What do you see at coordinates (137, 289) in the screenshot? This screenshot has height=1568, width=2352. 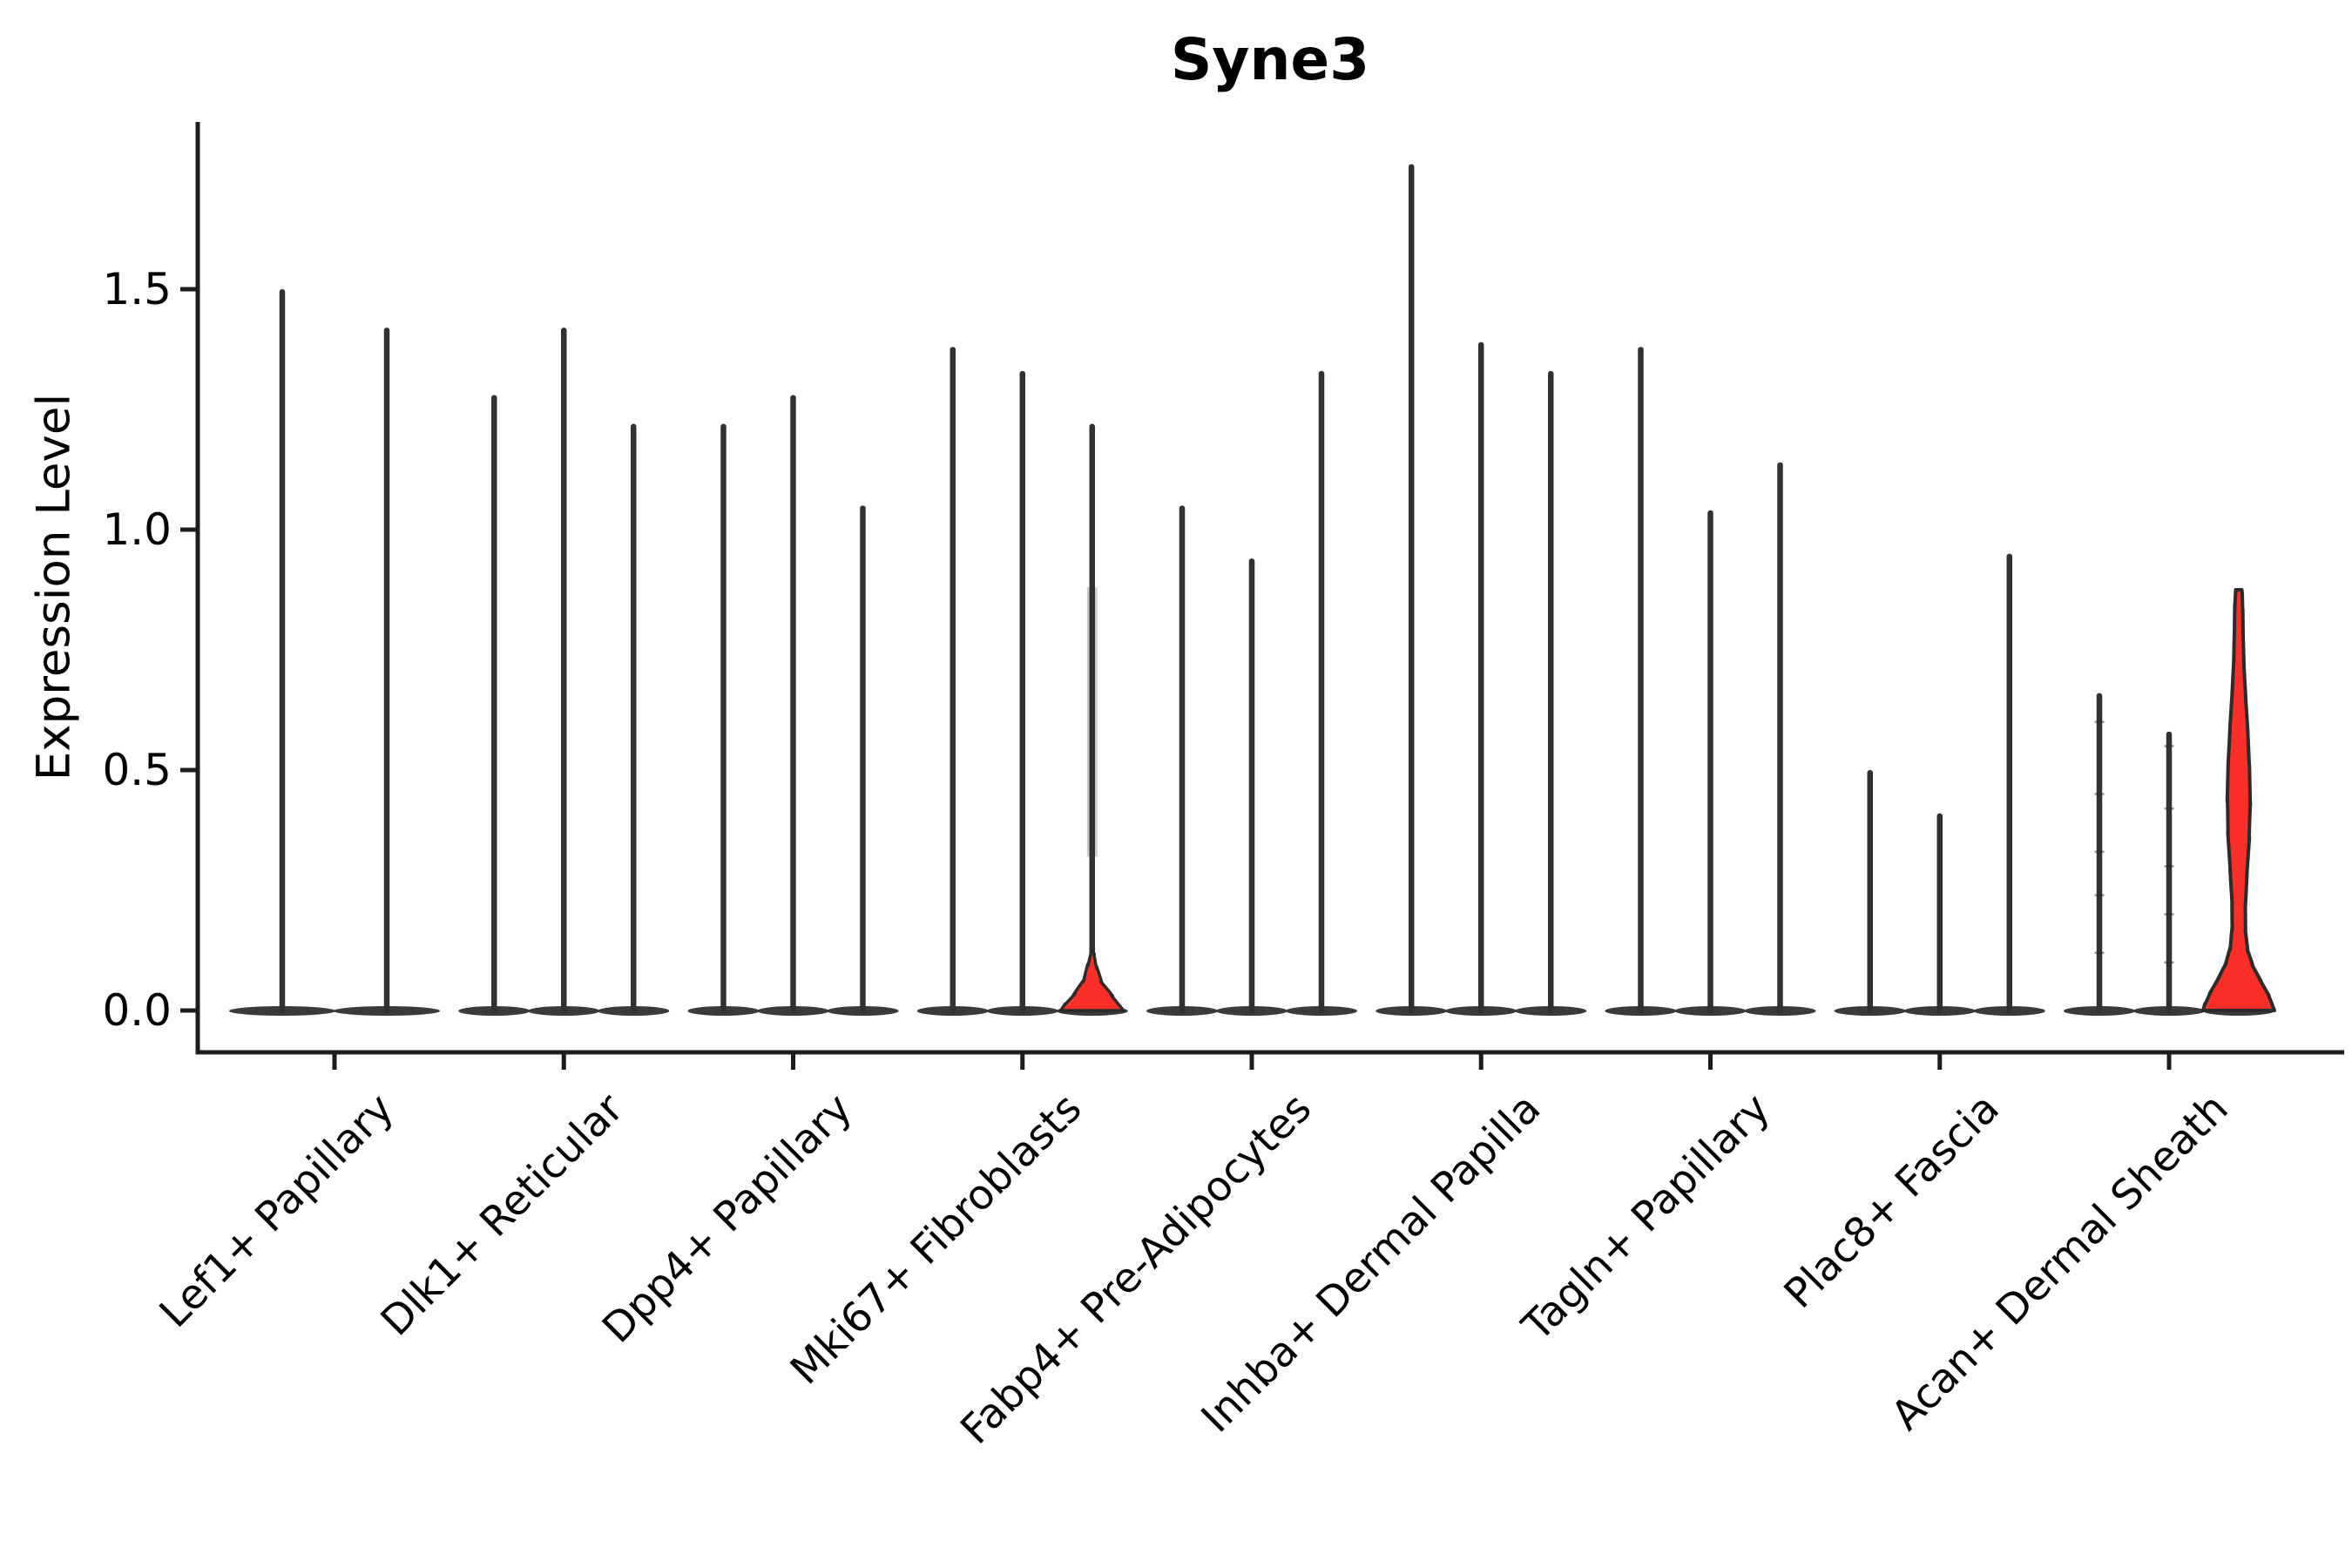 I see `y-tick-label-1.5: 1.5` at bounding box center [137, 289].